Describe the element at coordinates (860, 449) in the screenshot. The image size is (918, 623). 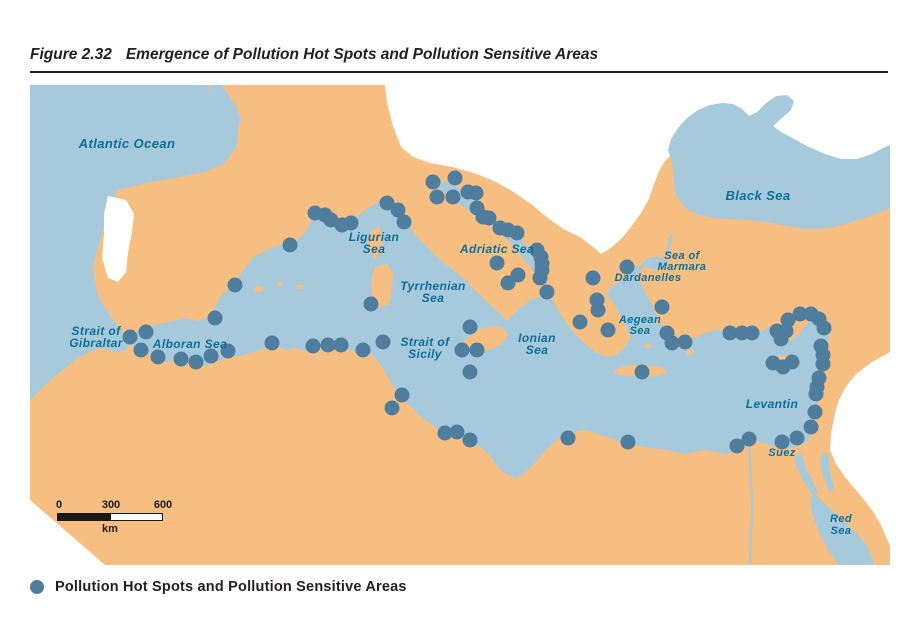
I see `arabia-out-of-scope-region` at that location.